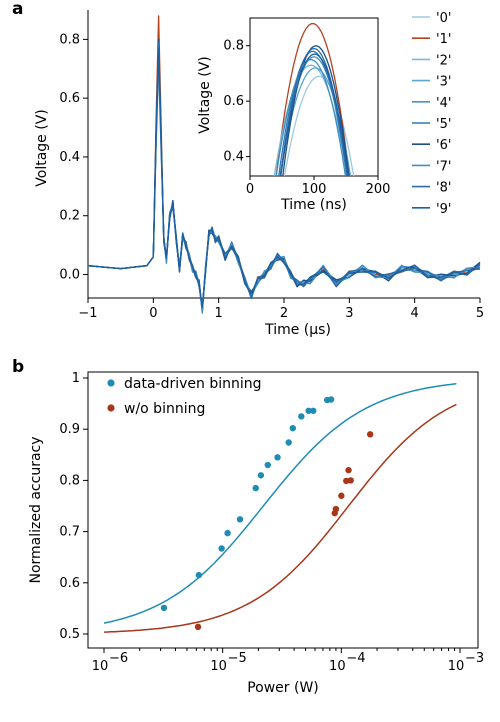 The height and width of the screenshot is (722, 500). I want to click on x-tick-label: 3, so click(349, 313).